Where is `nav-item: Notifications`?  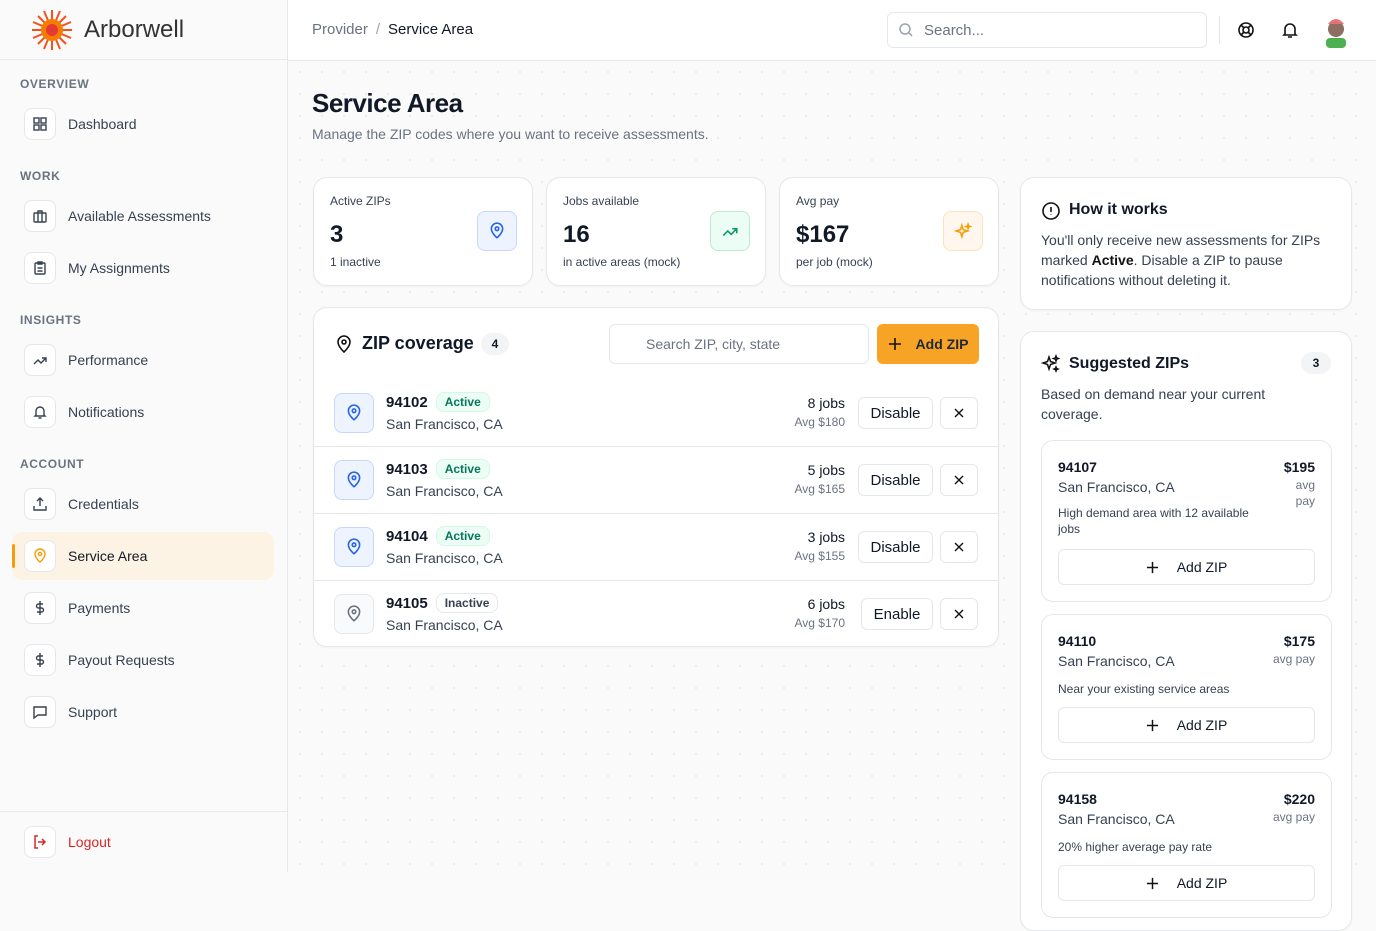 nav-item: Notifications is located at coordinates (143, 412).